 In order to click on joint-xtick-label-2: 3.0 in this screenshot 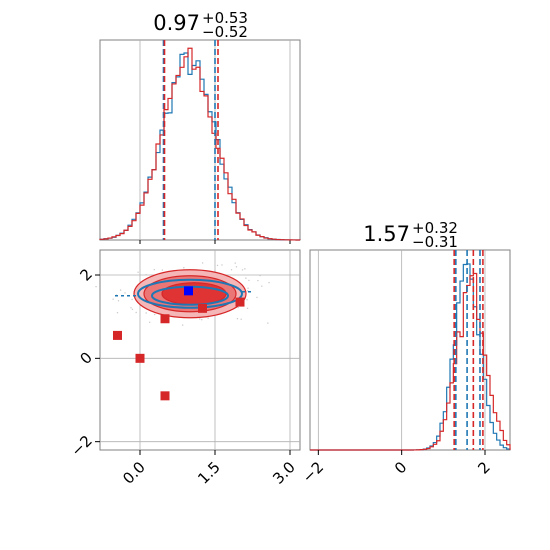, I will do `click(284, 473)`.